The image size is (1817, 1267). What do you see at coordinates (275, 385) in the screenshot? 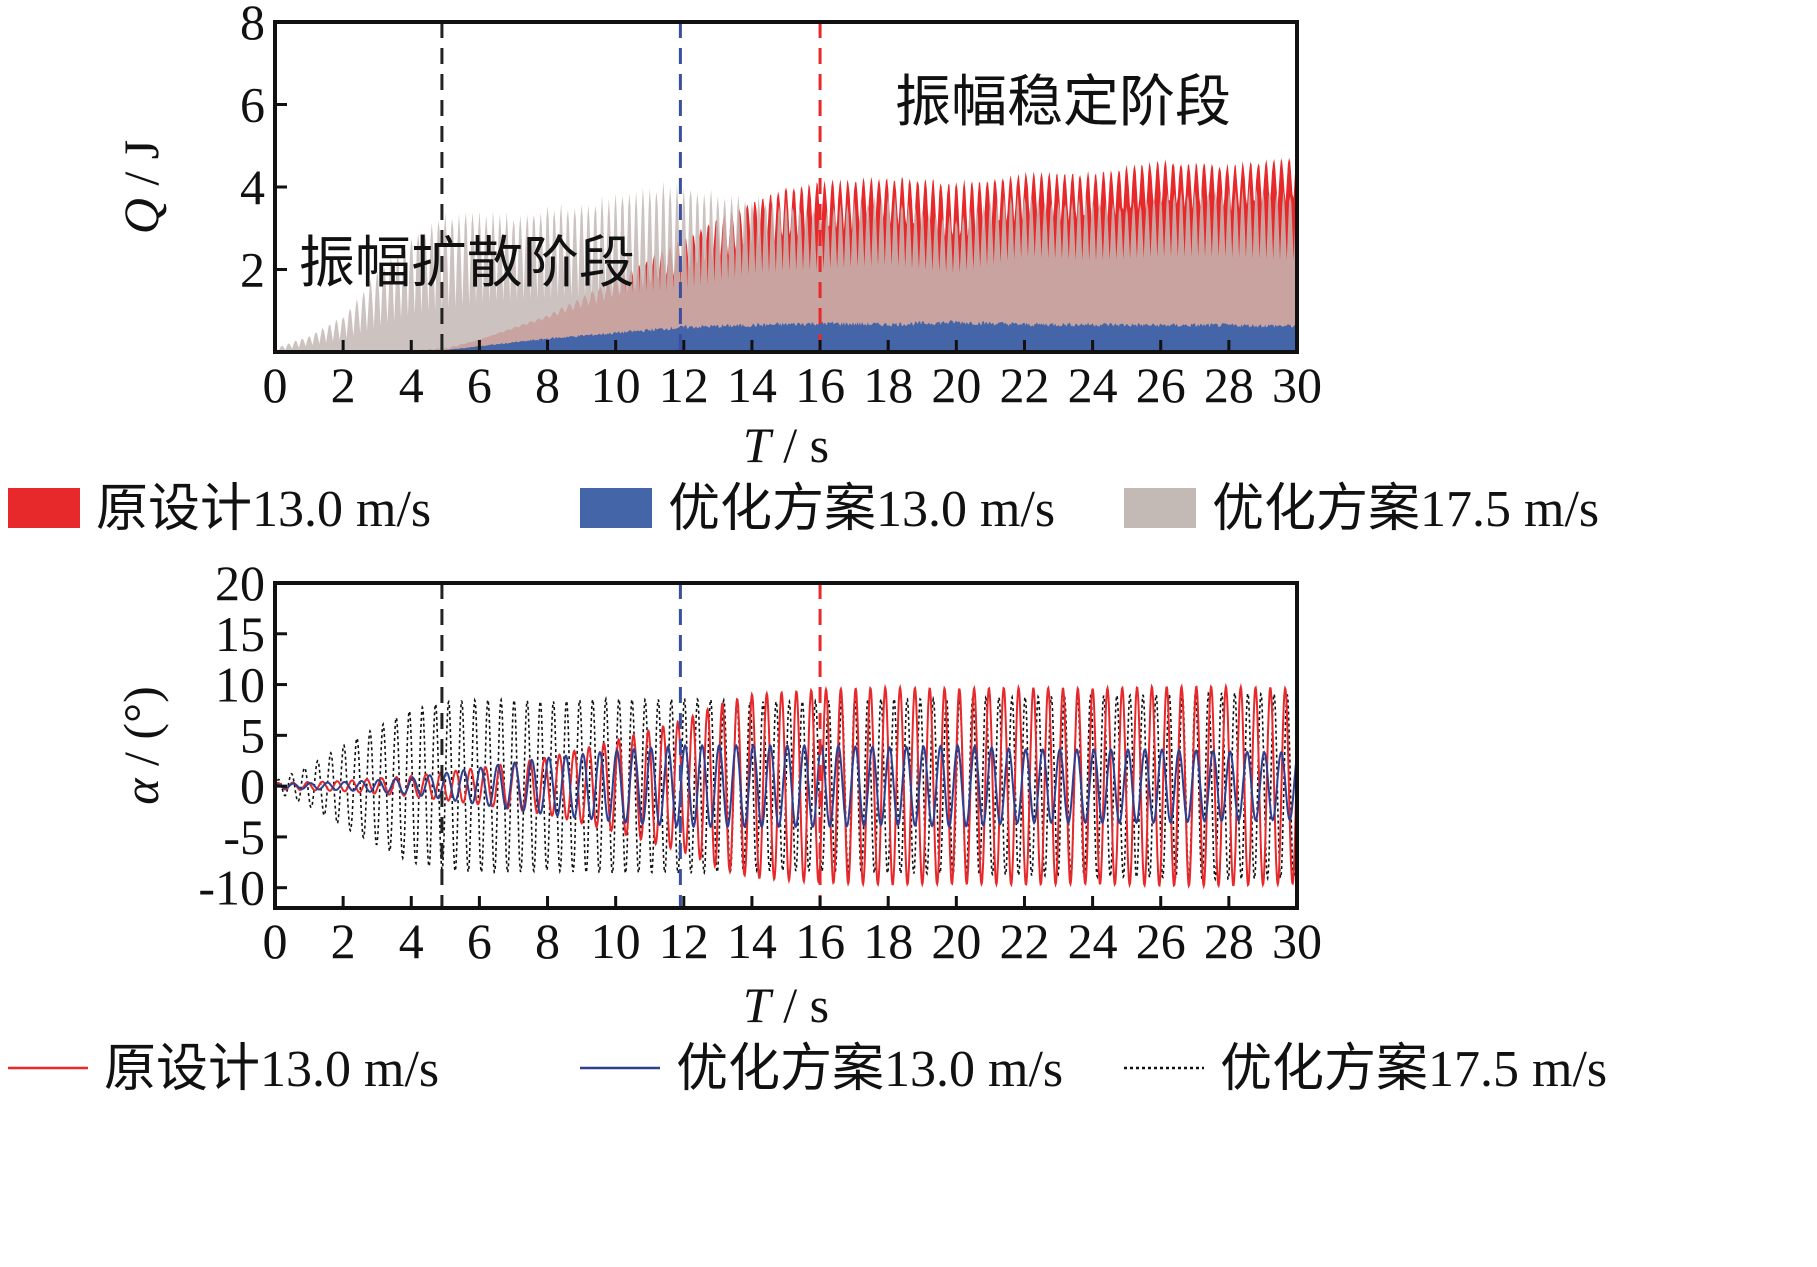
I see `energy-x-tick-label: 0` at bounding box center [275, 385].